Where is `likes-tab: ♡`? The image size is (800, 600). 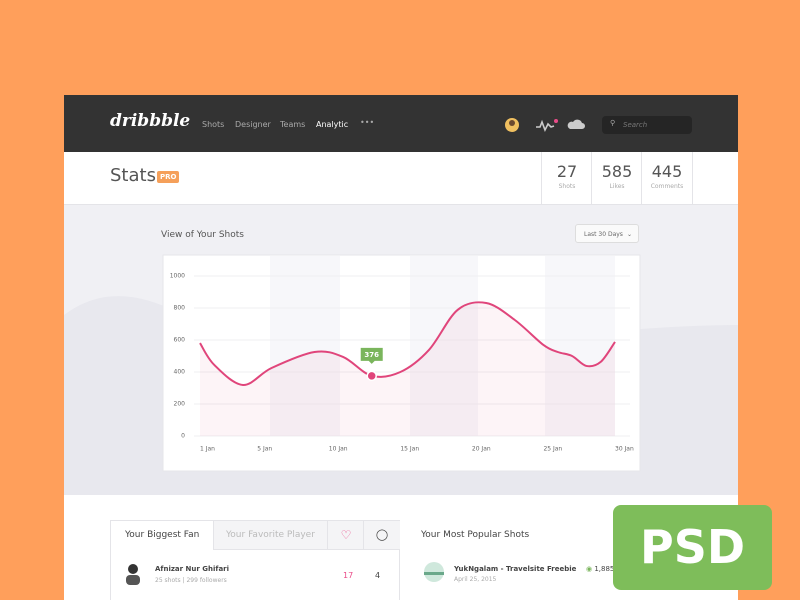
likes-tab: ♡ is located at coordinates (345, 535).